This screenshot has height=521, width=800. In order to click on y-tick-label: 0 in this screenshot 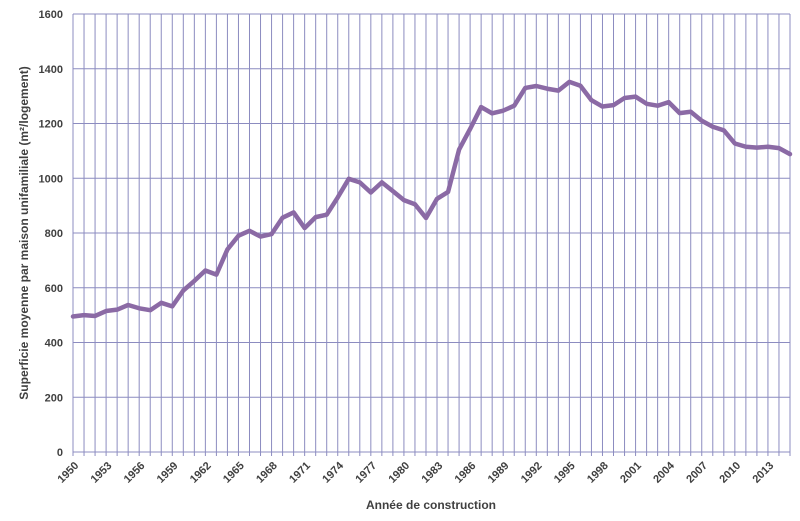, I will do `click(60, 453)`.